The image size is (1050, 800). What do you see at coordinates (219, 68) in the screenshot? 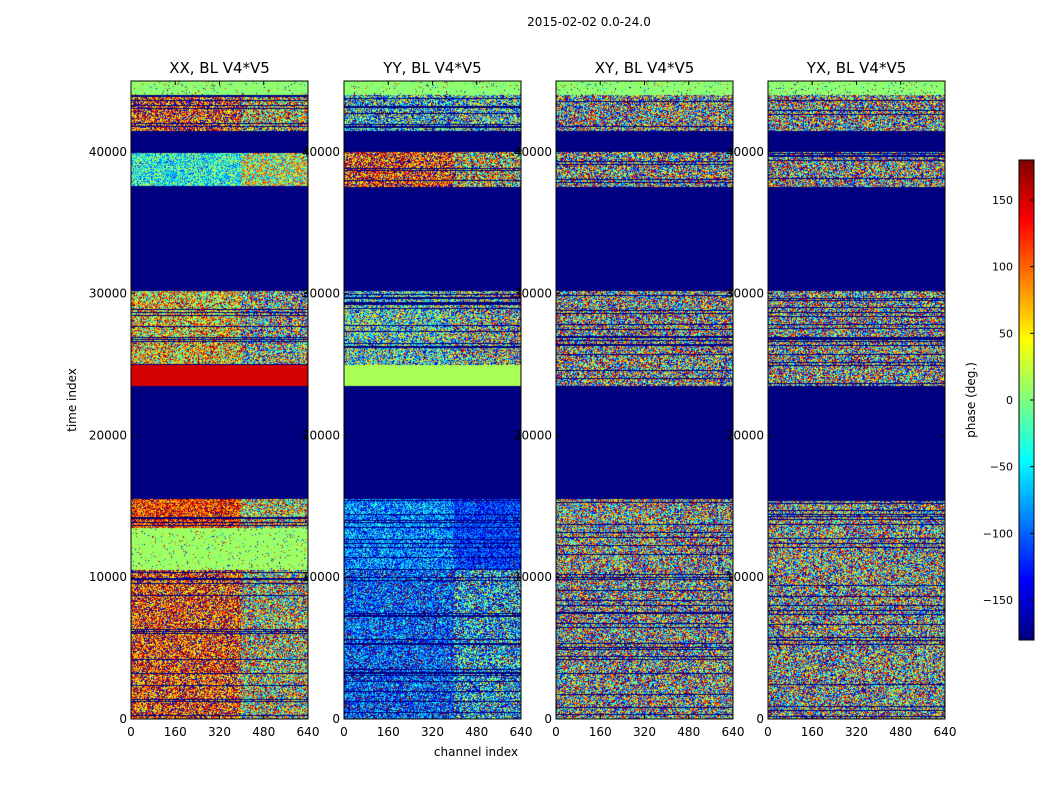
I see `panel-title-0: XX, BL V4*V5` at bounding box center [219, 68].